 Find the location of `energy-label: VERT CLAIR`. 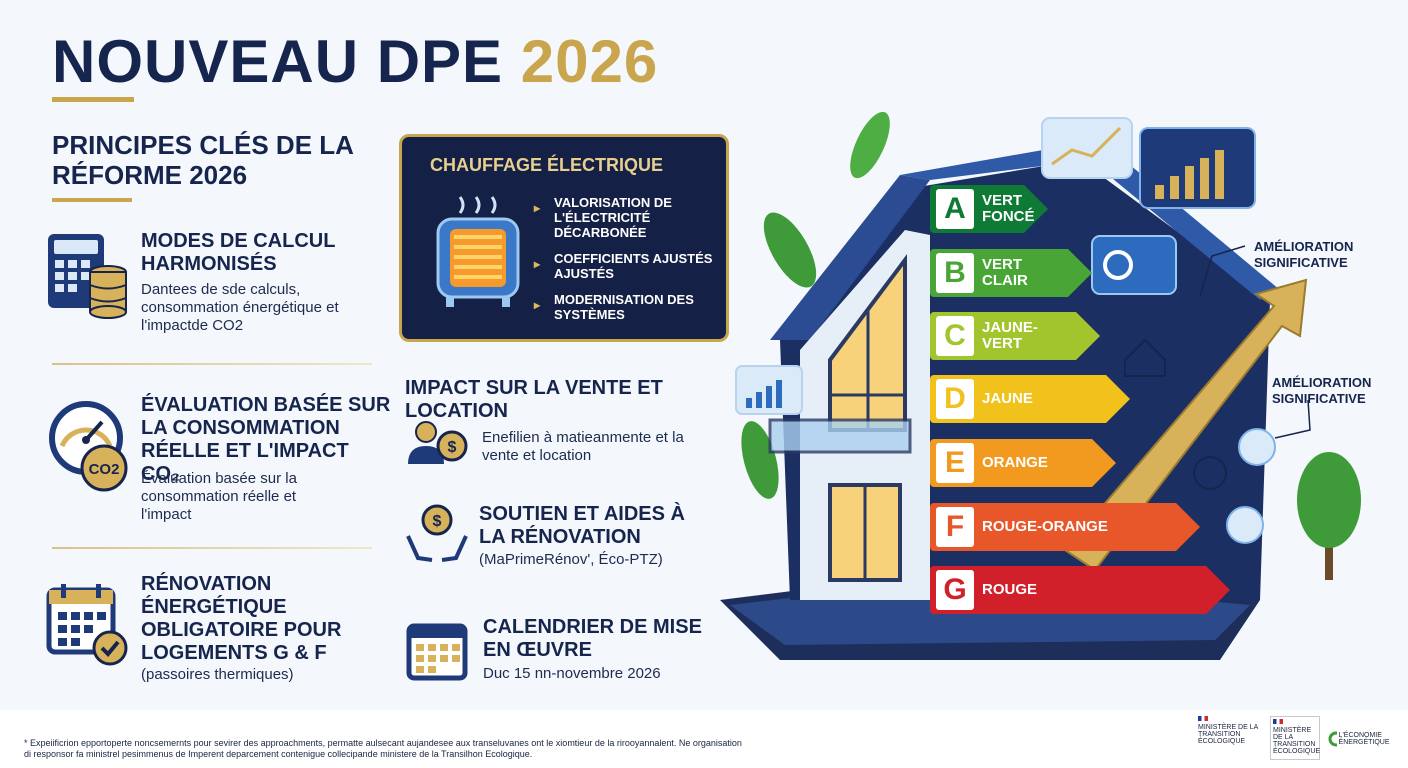

energy-label: VERT CLAIR is located at coordinates (1005, 272).